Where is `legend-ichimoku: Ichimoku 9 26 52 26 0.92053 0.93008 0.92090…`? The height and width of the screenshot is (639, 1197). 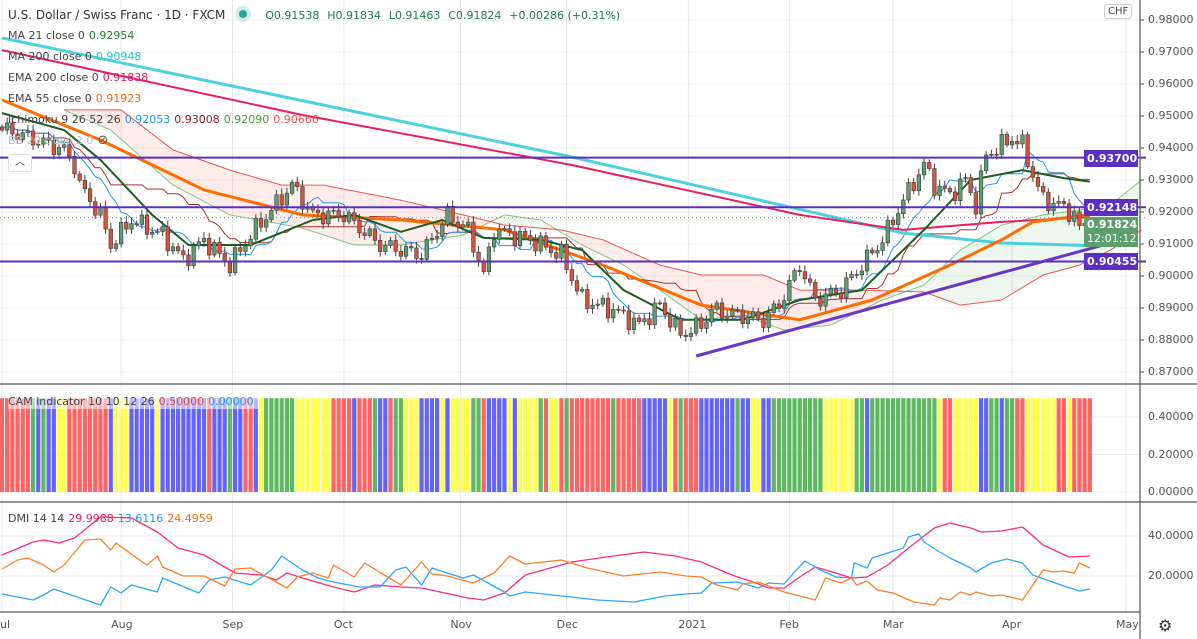
legend-ichimoku: Ichimoku 9 26 52 26 0.92053 0.93008 0.92090… is located at coordinates (165, 120).